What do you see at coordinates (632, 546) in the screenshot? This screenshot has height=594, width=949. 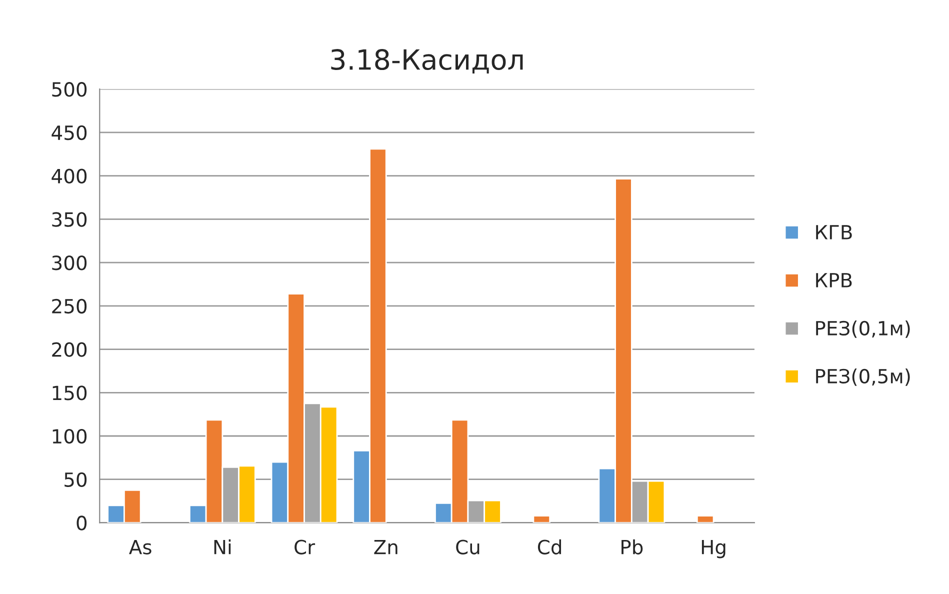 I see `x-tick-label: Pb` at bounding box center [632, 546].